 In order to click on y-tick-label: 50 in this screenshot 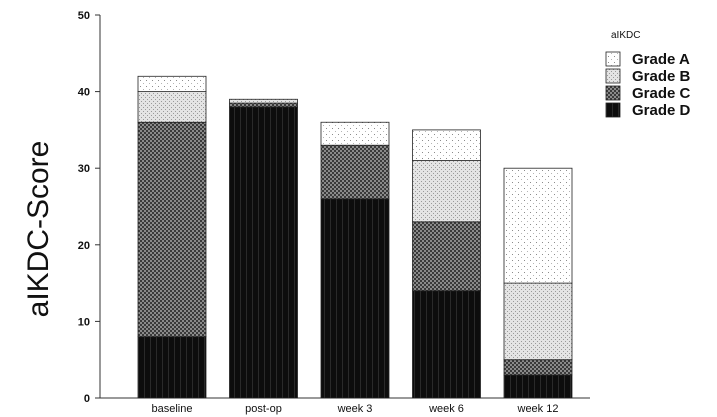, I will do `click(84, 16)`.